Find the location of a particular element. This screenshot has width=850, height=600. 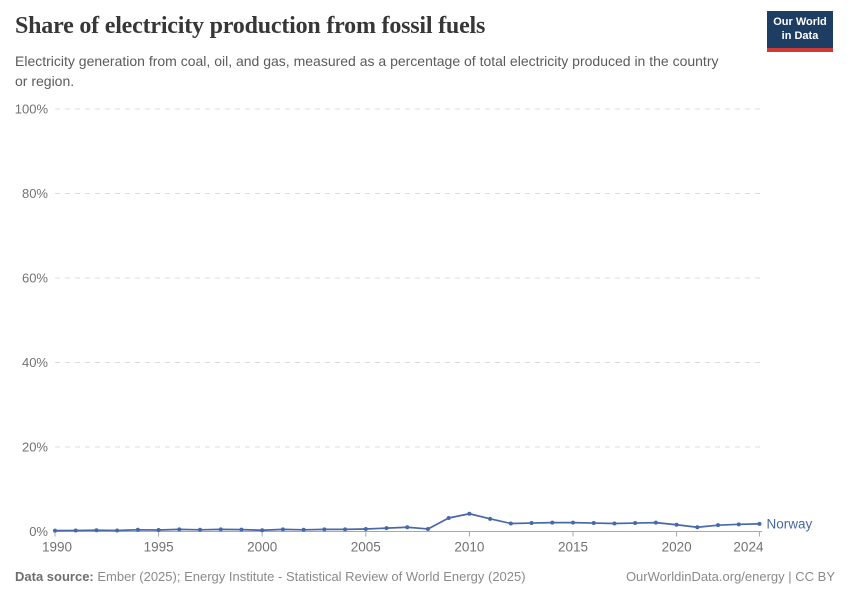

x-tick-label: 2024 is located at coordinates (748, 547).